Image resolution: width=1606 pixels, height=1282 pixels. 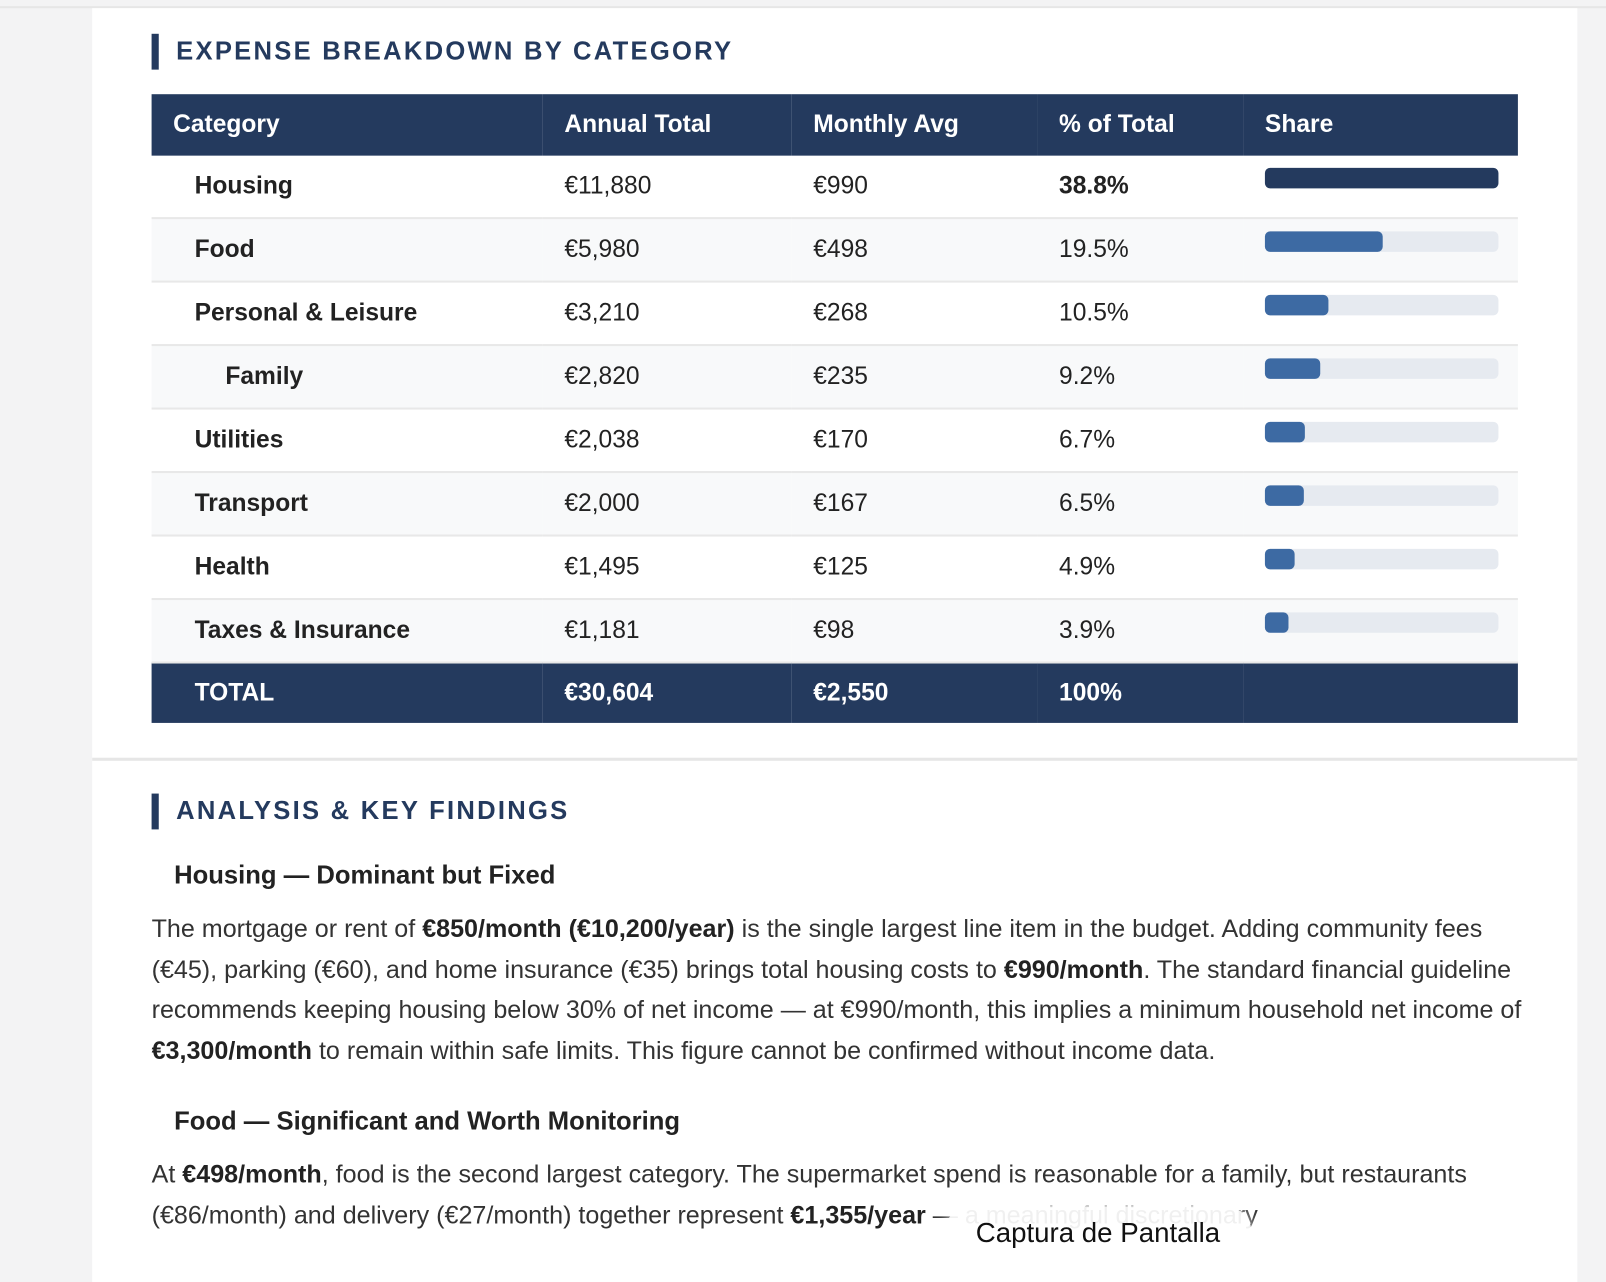 I want to click on pct-cell: 4.9%, so click(x=1140, y=568).